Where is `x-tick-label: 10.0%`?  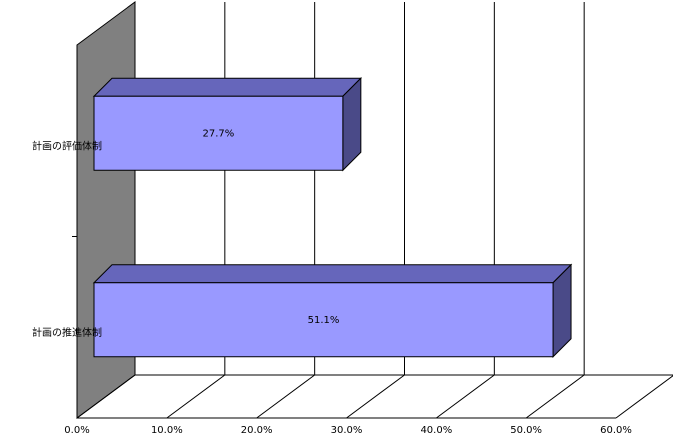 x-tick-label: 10.0% is located at coordinates (167, 430).